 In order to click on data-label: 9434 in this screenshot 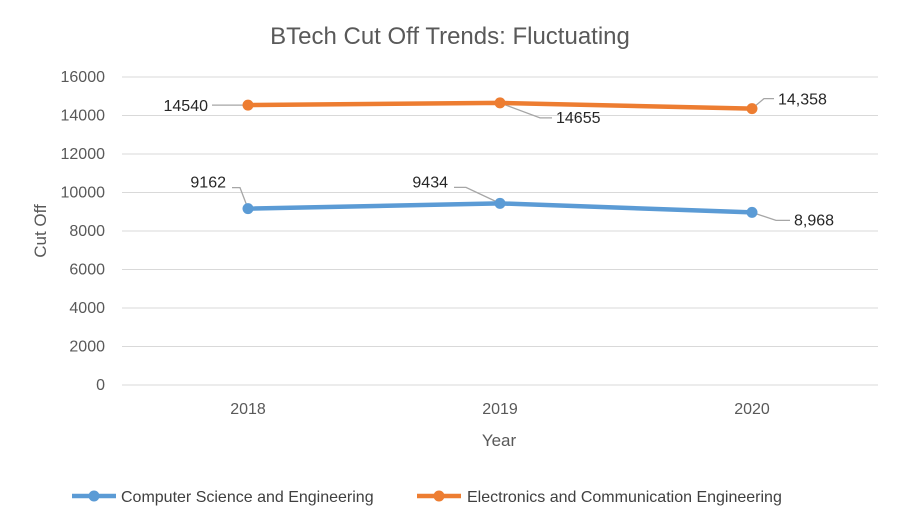, I will do `click(430, 182)`.